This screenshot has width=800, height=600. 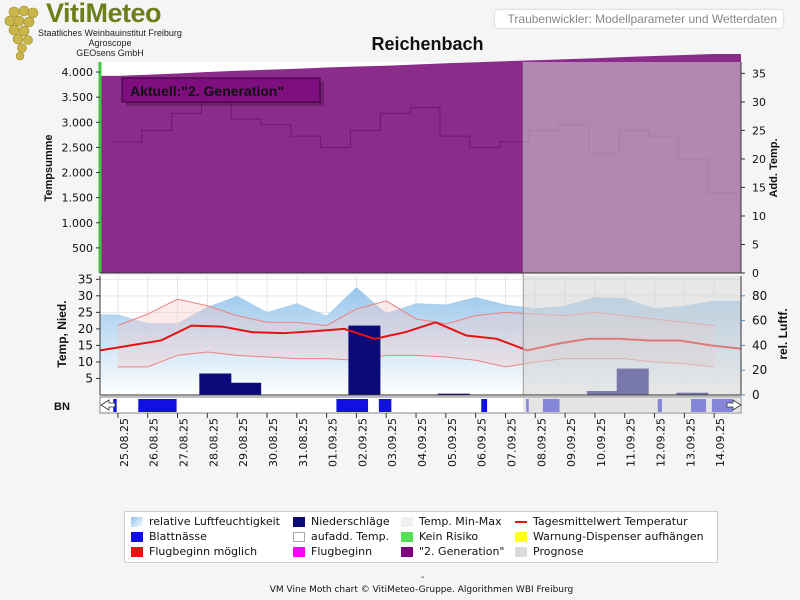 I want to click on date-tick-label: 04.09.25, so click(x=422, y=442).